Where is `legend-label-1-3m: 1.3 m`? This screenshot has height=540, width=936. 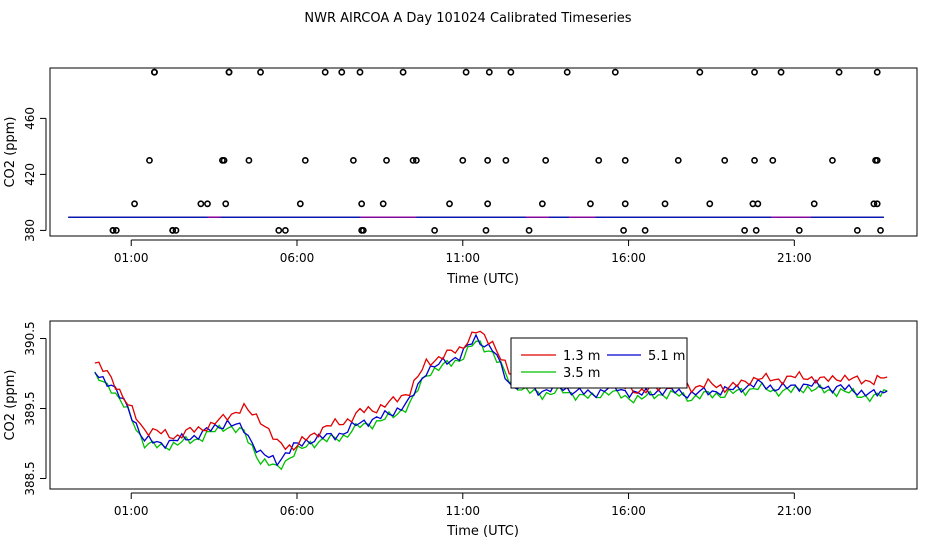
legend-label-1-3m: 1.3 m is located at coordinates (581, 356).